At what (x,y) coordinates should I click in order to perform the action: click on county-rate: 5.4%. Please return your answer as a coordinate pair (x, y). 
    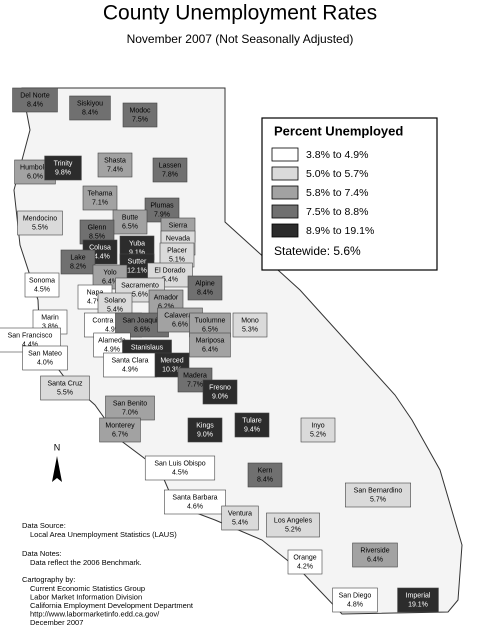
    Looking at the image, I should click on (115, 309).